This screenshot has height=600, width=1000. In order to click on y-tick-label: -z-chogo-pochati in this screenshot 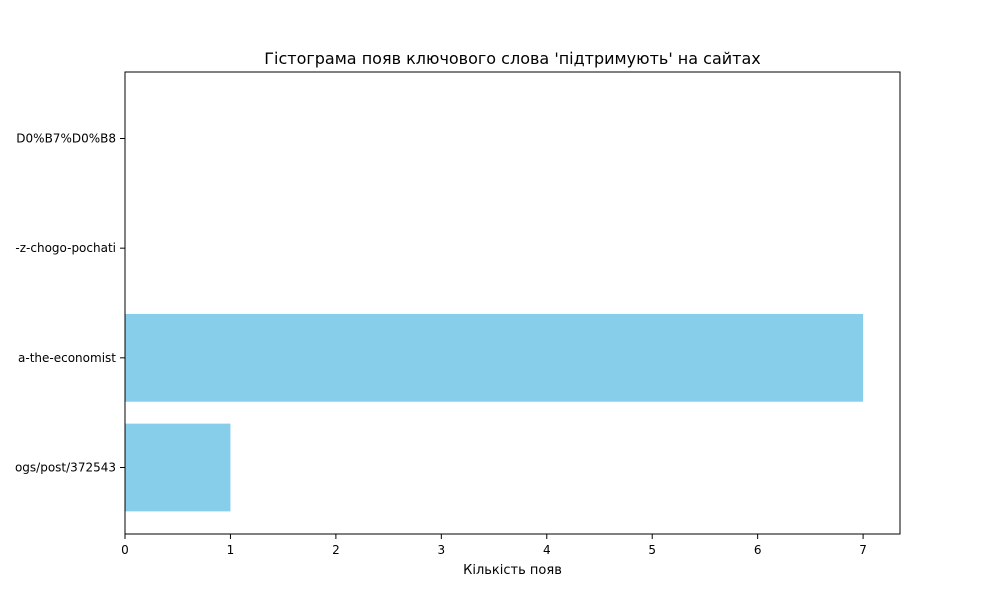, I will do `click(65, 248)`.